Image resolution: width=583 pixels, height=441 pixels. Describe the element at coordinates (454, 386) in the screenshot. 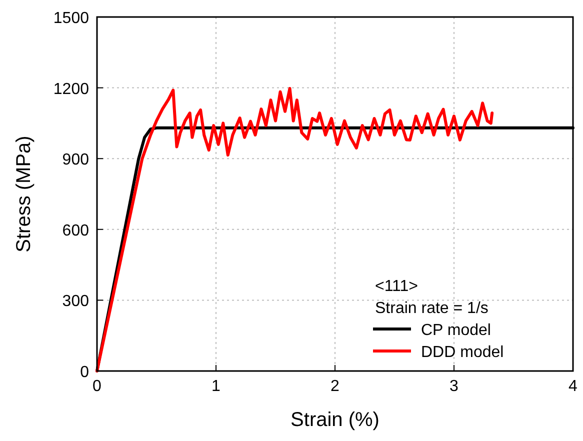

I see `x-tick-label: 3` at that location.